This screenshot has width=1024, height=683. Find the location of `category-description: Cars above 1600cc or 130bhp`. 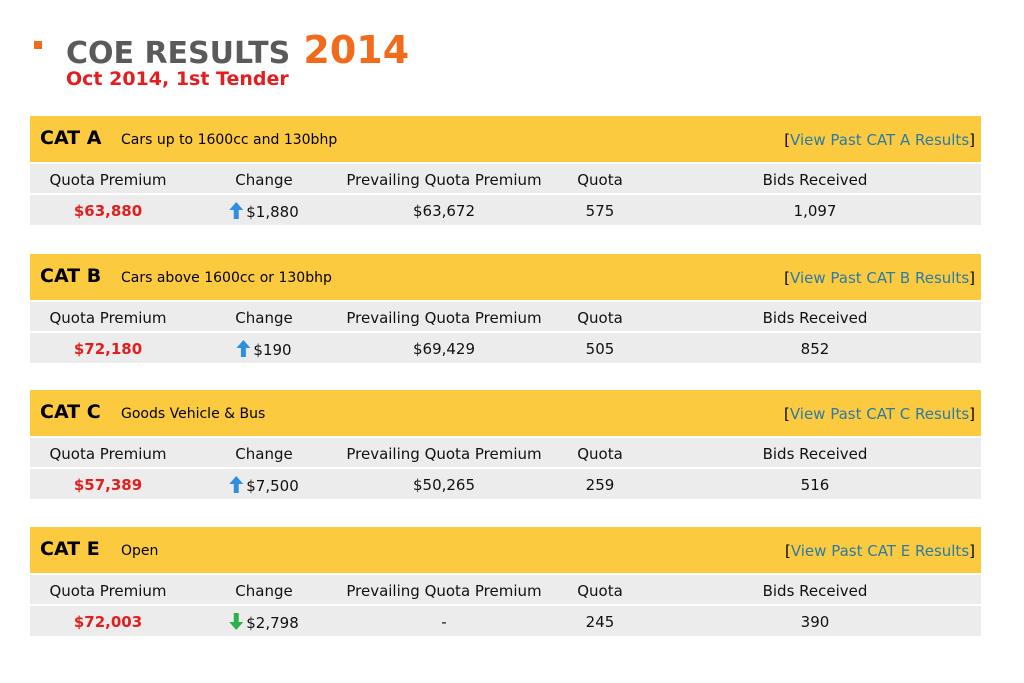

category-description: Cars above 1600cc or 130bhp is located at coordinates (226, 278).